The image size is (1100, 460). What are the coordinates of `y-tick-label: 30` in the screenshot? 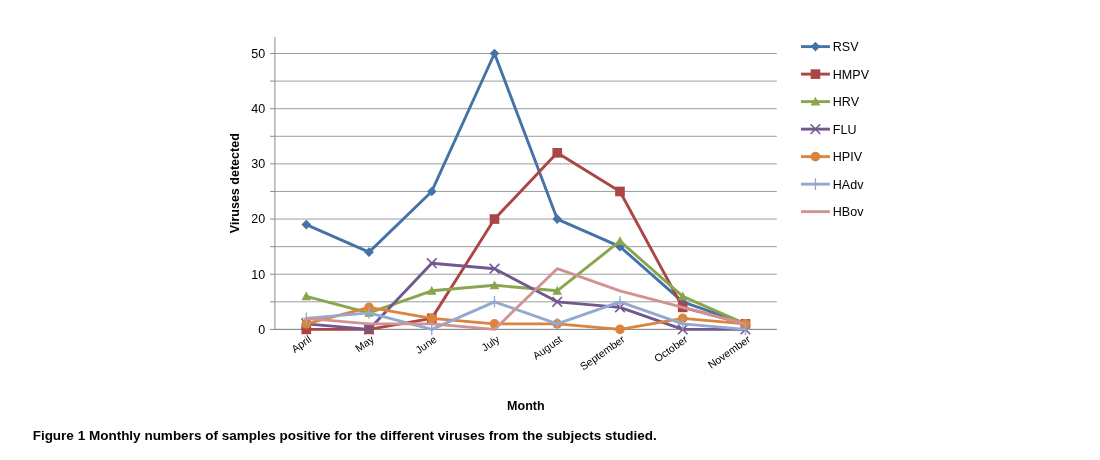 It's located at (258, 164).